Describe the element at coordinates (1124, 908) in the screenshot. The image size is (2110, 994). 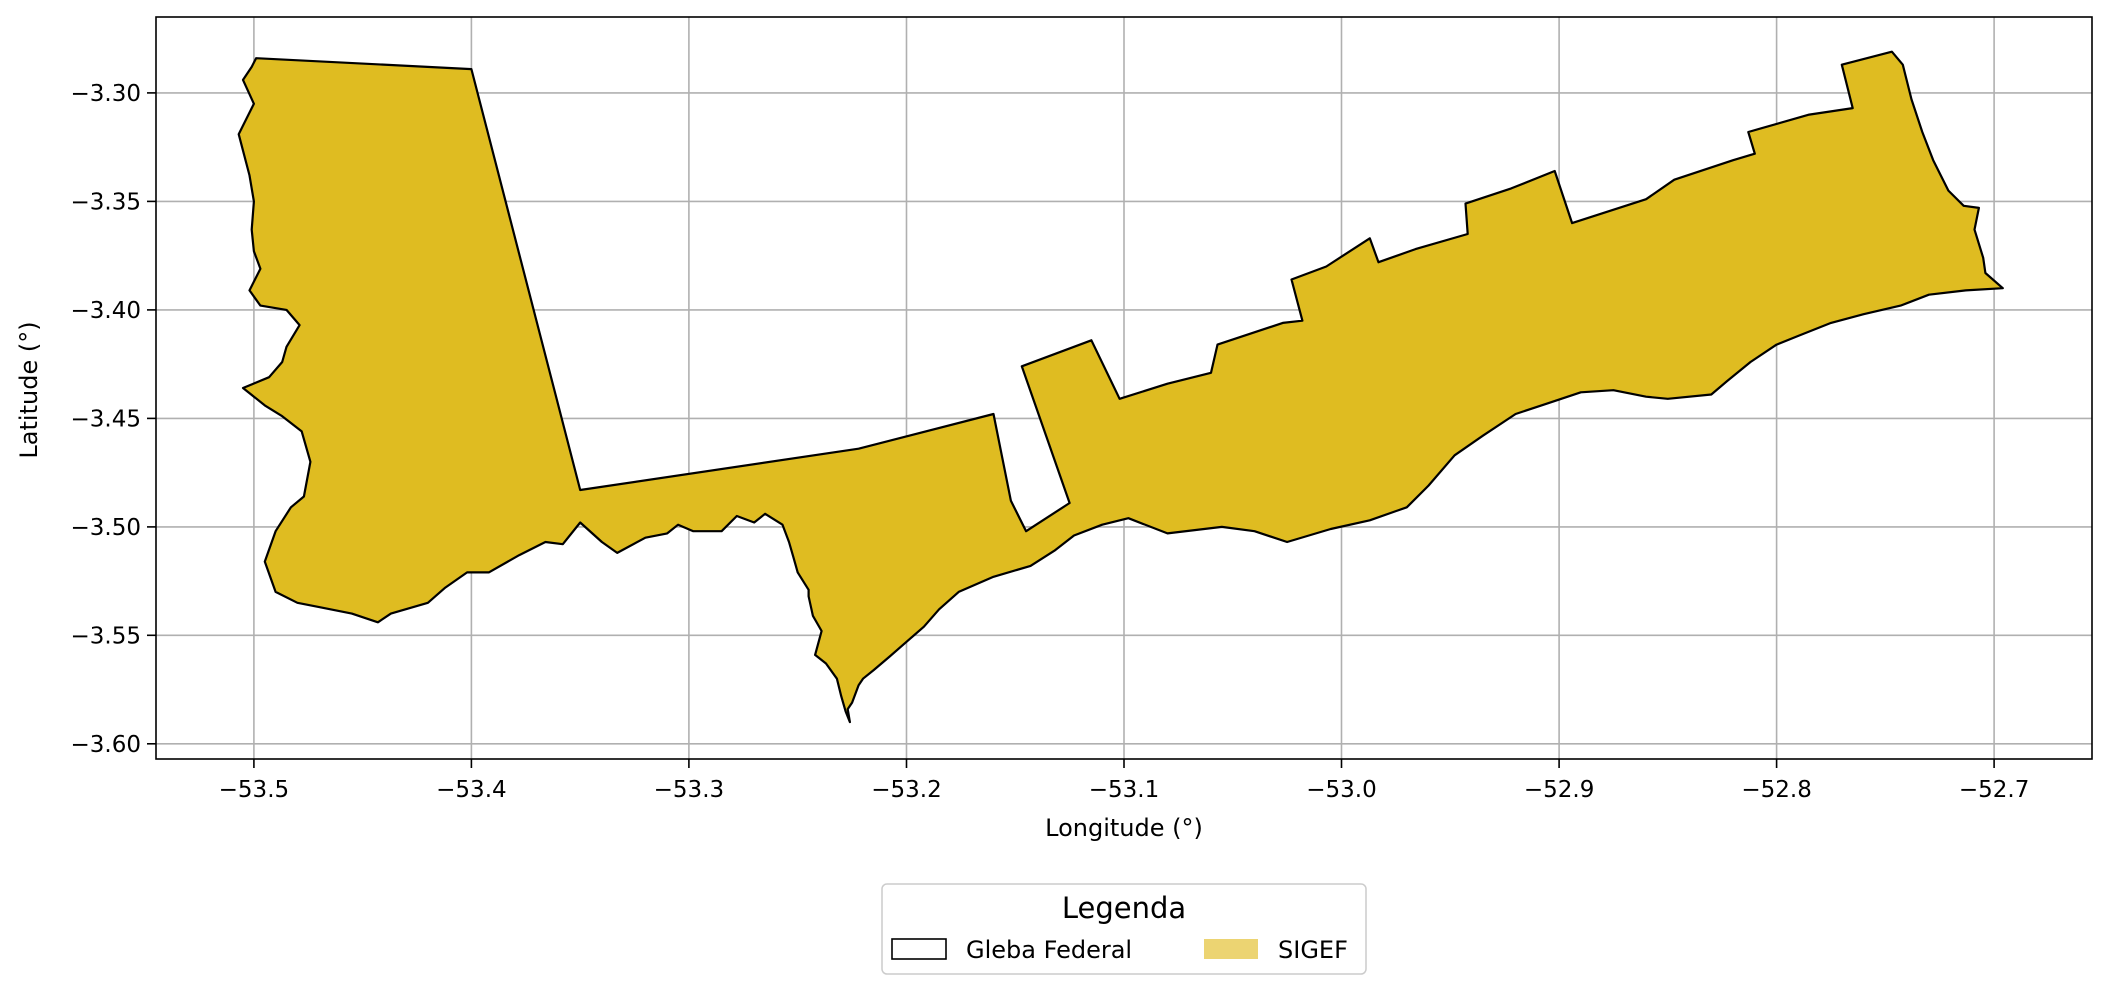
I see `legend-title: Legenda` at that location.